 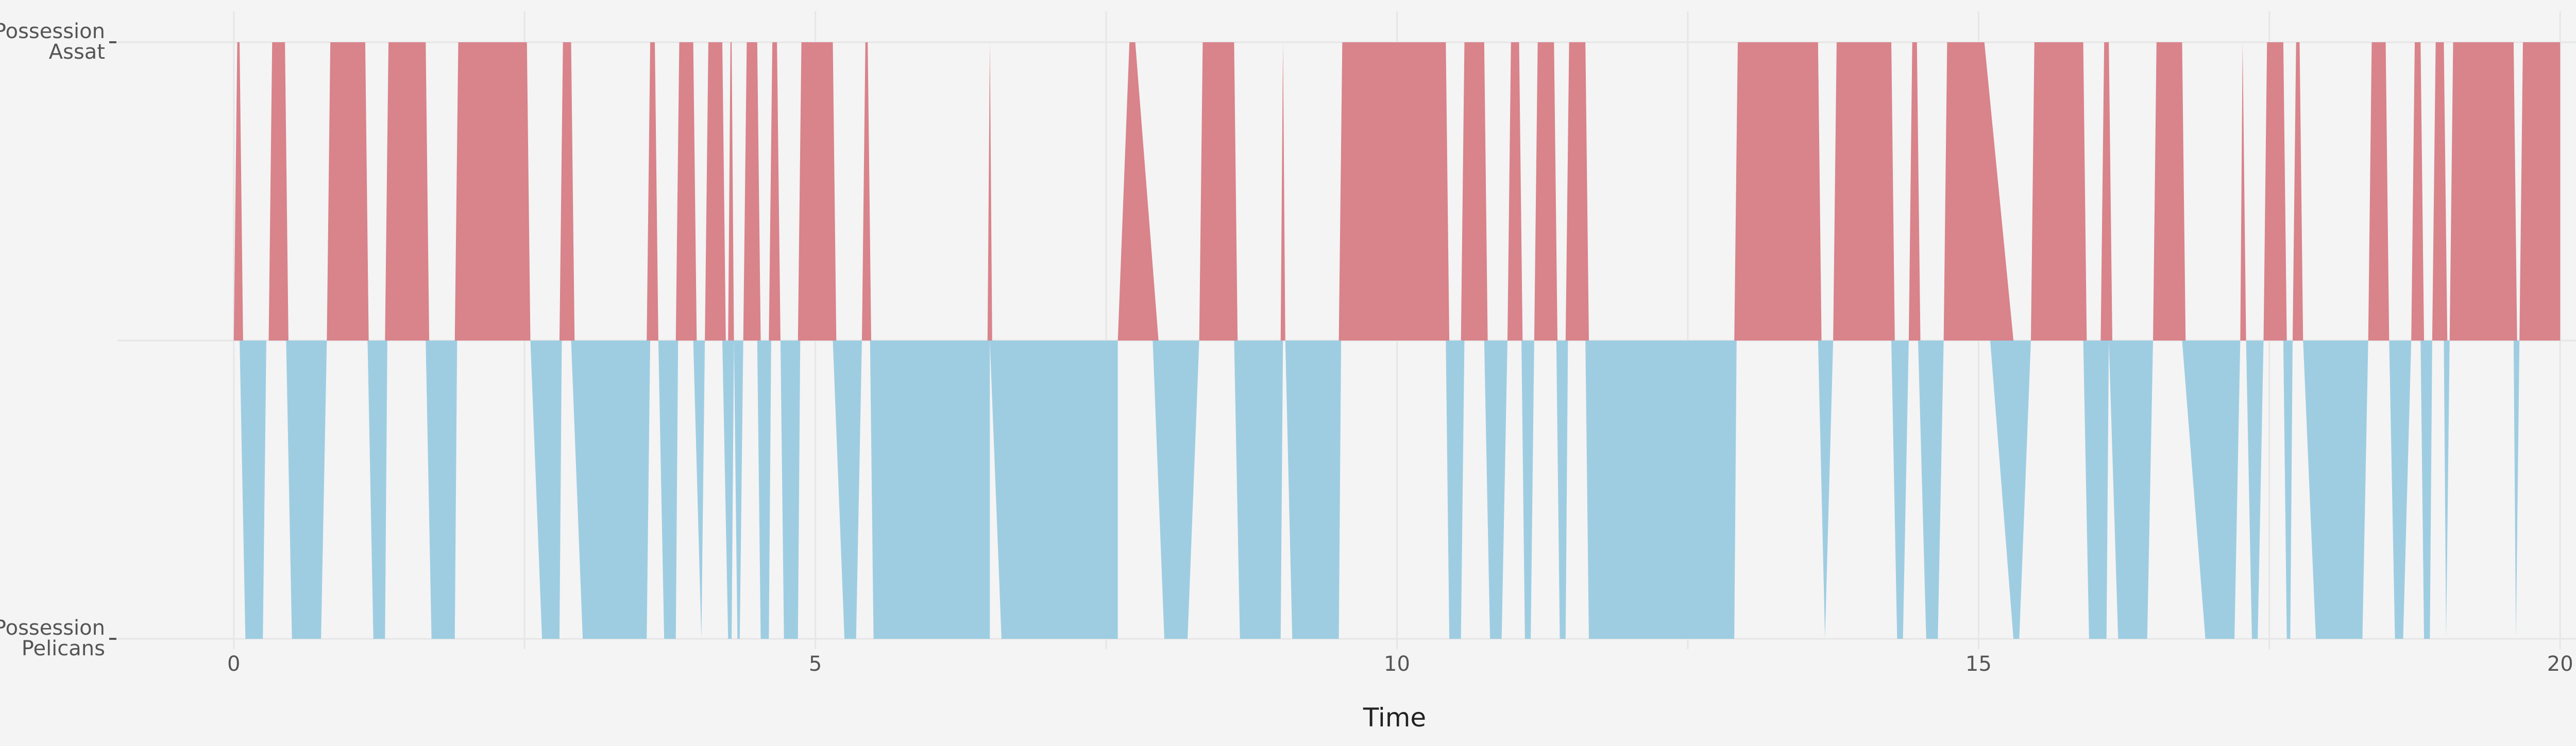 What do you see at coordinates (233, 664) in the screenshot?
I see `x-tick-label: 0` at bounding box center [233, 664].